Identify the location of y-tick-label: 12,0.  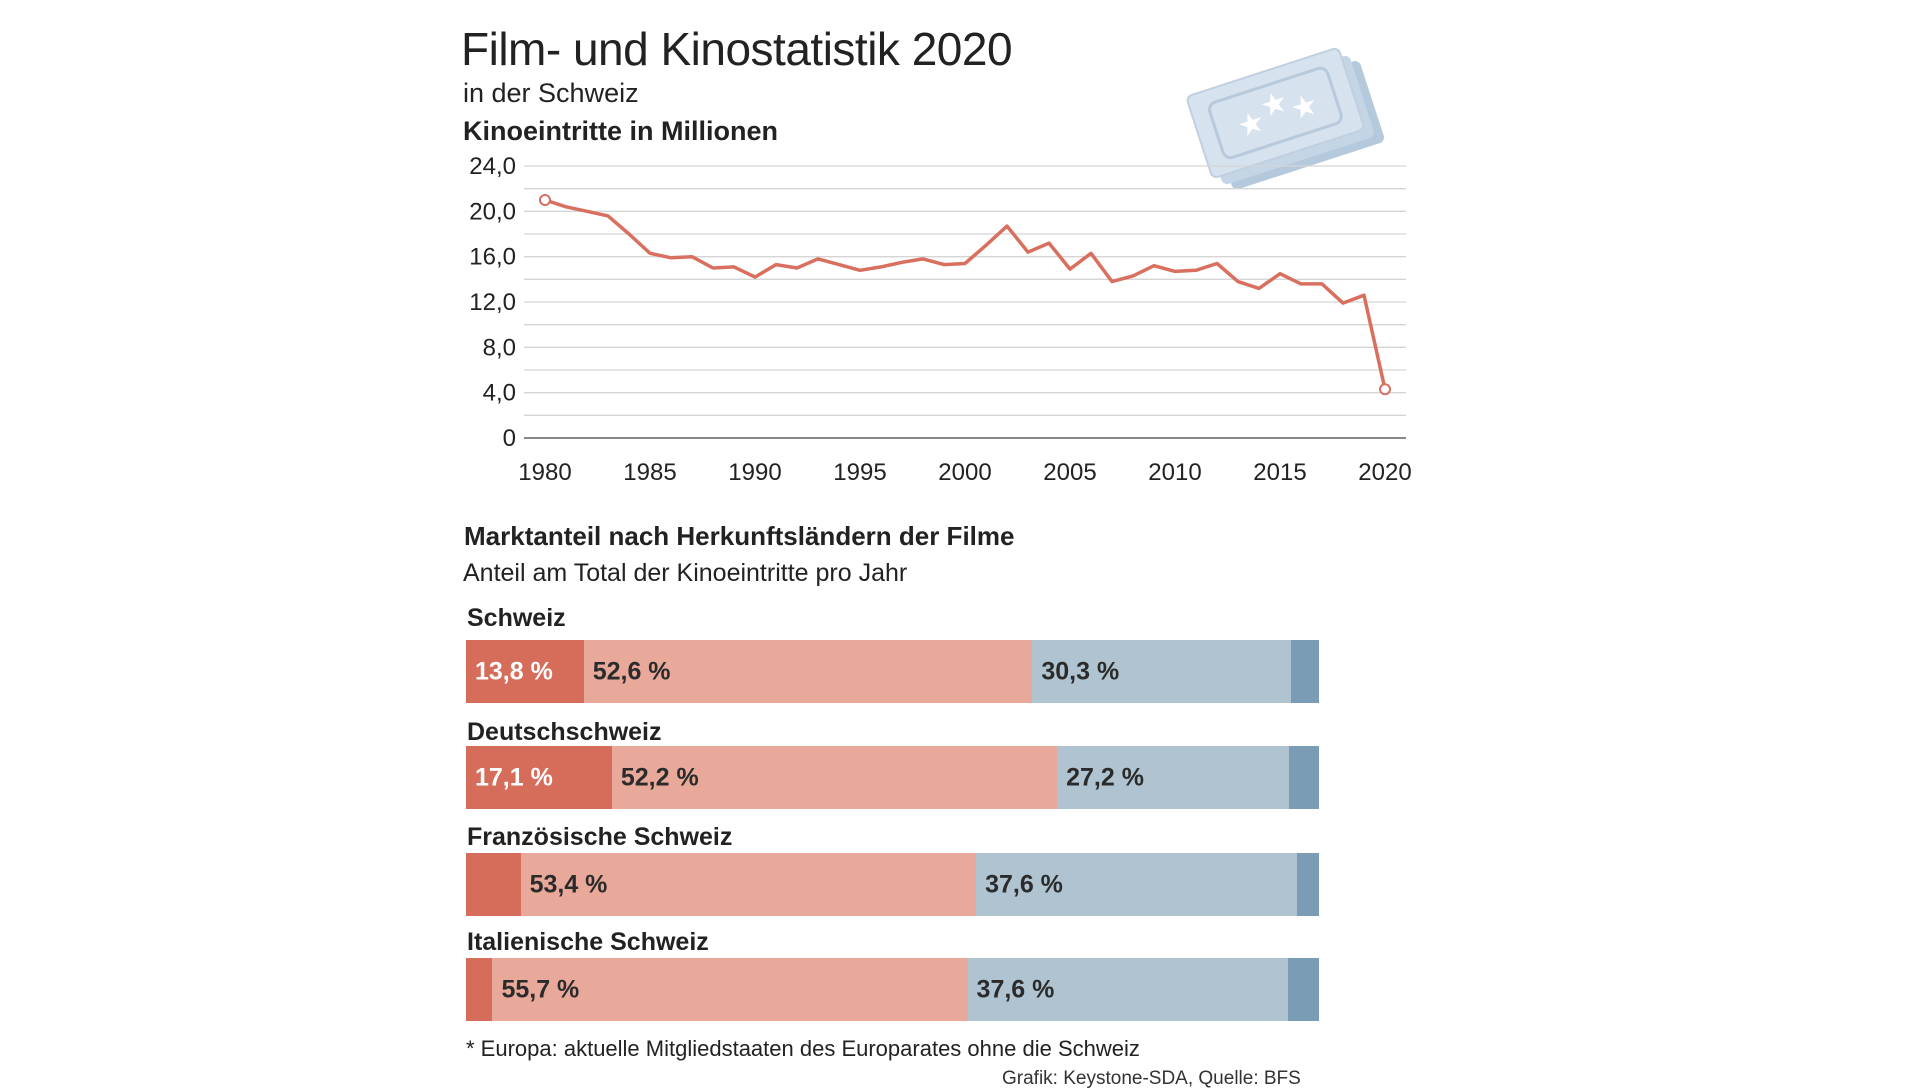
(492, 302).